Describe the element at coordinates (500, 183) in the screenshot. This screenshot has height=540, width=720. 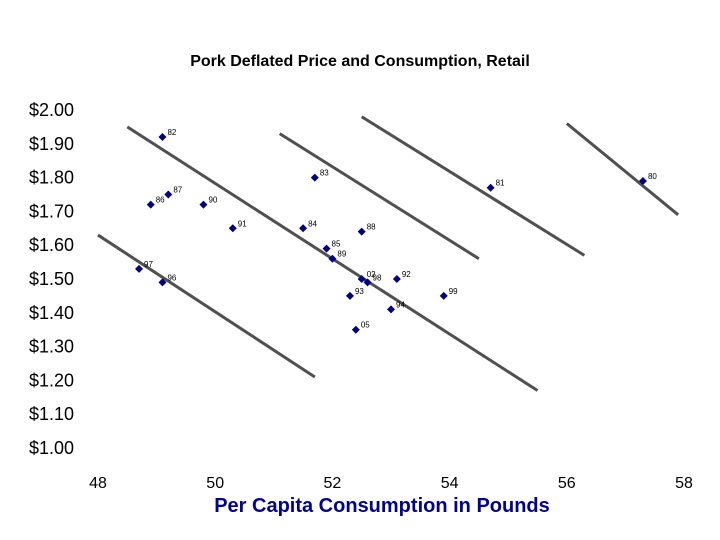
I see `point-label: 81` at that location.